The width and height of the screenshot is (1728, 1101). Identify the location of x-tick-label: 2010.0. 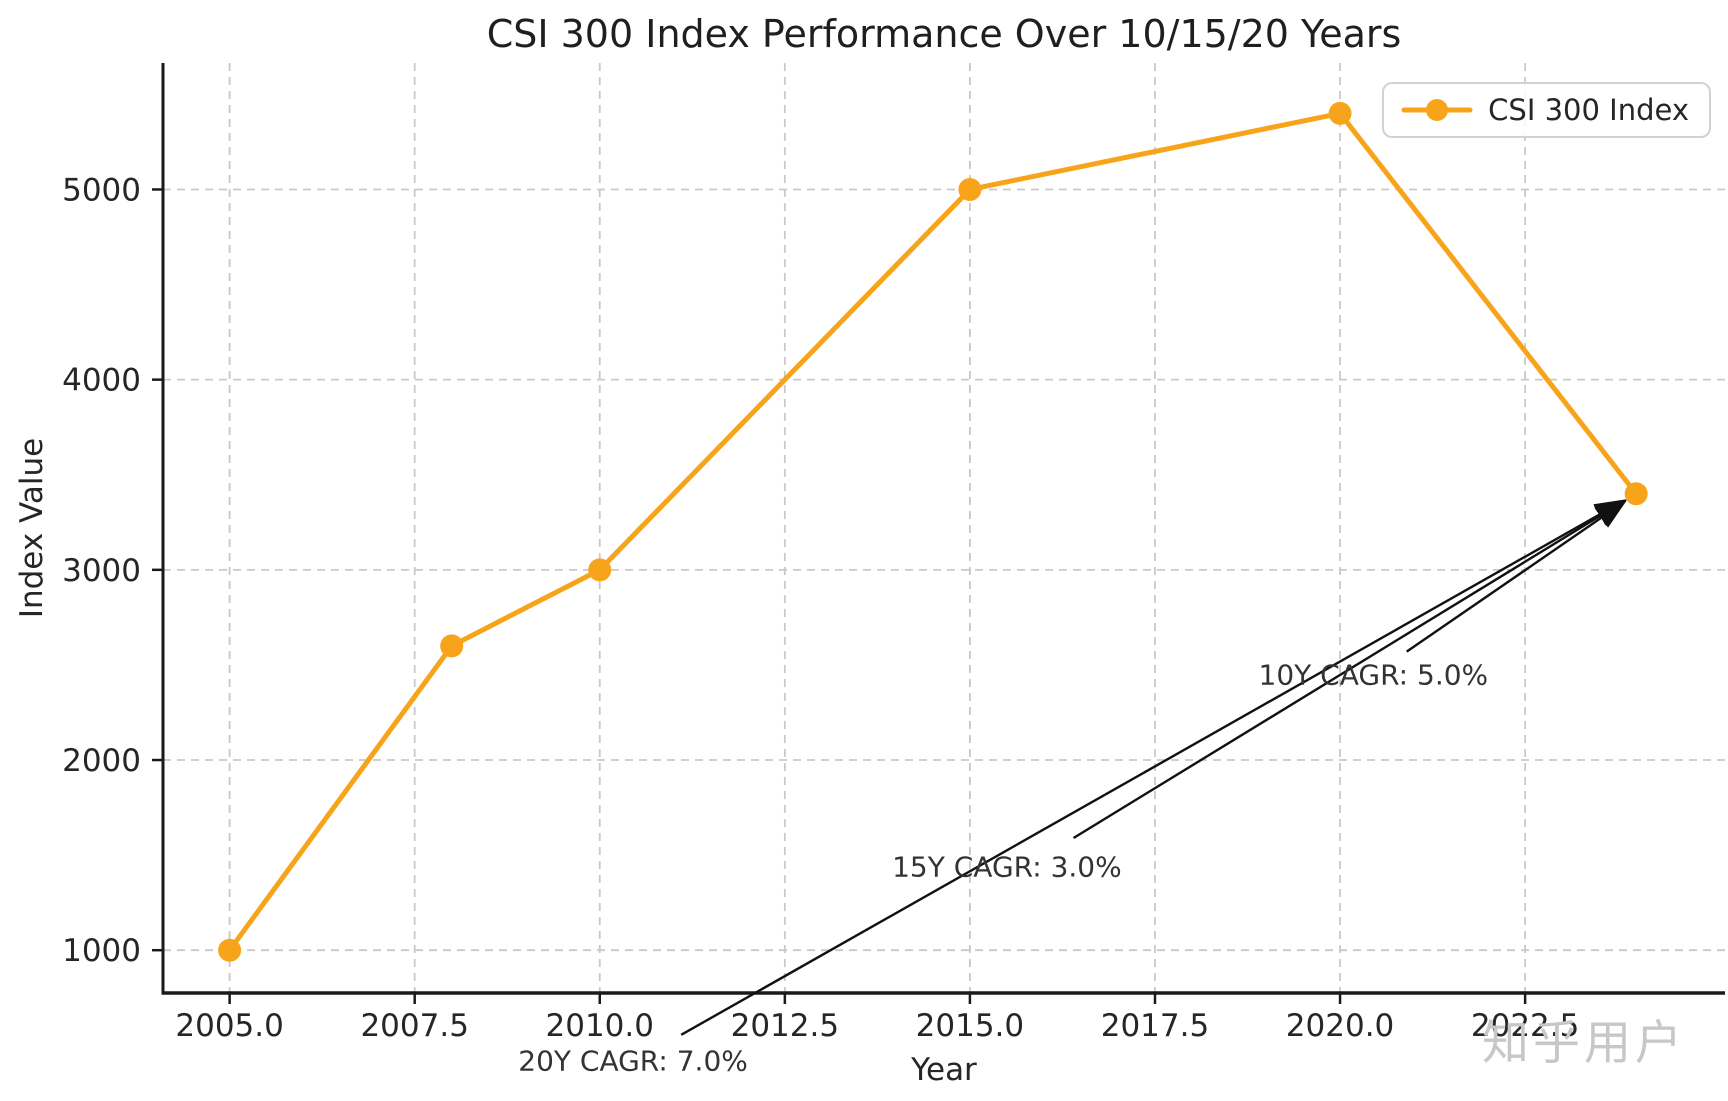
(600, 1026).